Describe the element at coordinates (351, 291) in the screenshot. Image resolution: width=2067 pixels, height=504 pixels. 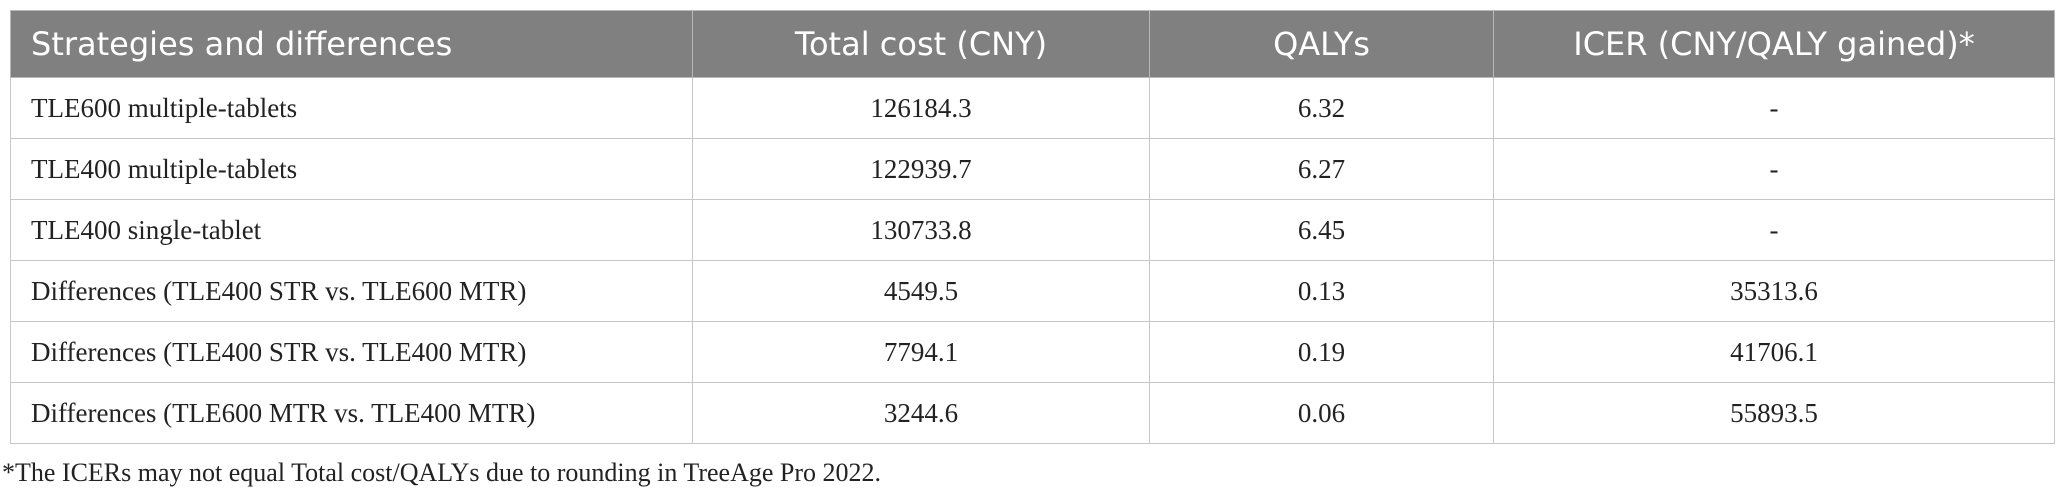
I see `table-cell: Differences (TLE400 STR vs. TLE600 MTR)` at that location.